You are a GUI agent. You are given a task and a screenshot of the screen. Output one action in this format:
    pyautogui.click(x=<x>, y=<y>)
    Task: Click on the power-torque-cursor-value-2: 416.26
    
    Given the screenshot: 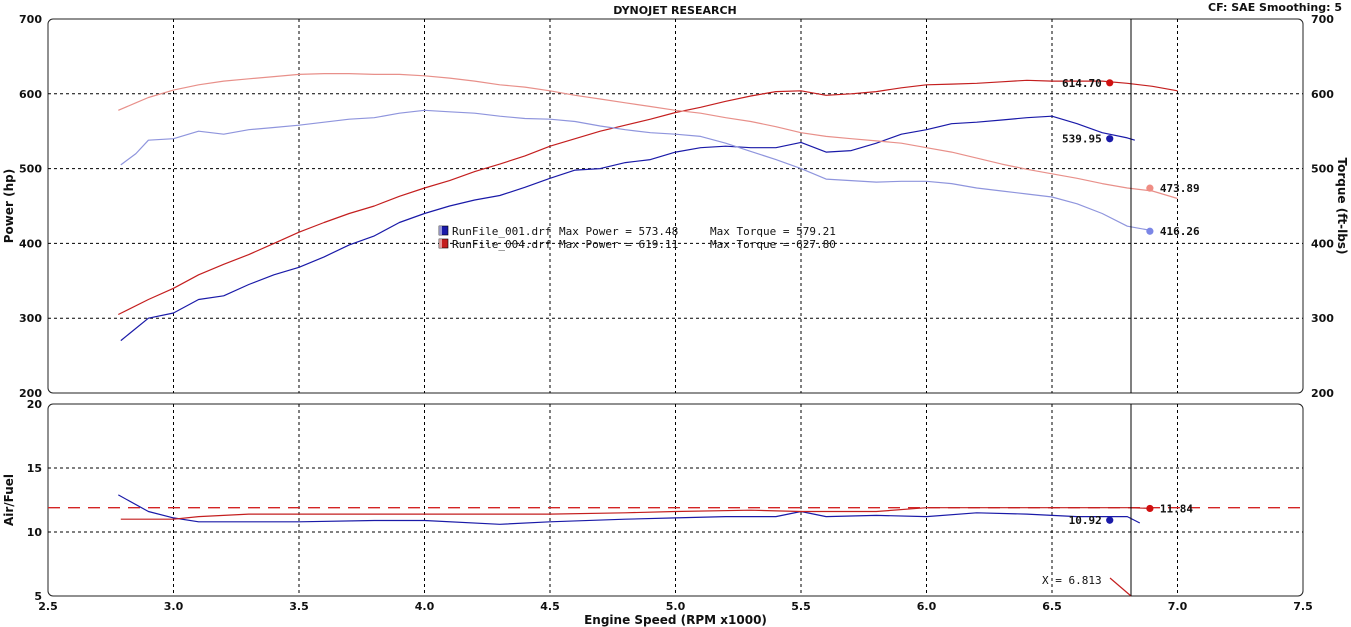 What is the action you would take?
    pyautogui.click(x=1180, y=231)
    